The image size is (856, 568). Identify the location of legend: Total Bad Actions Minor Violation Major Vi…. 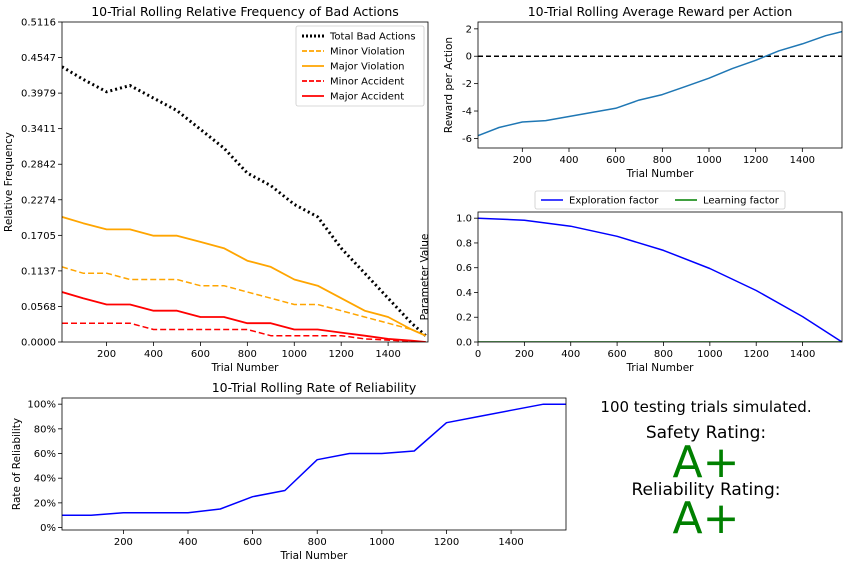
(360, 66).